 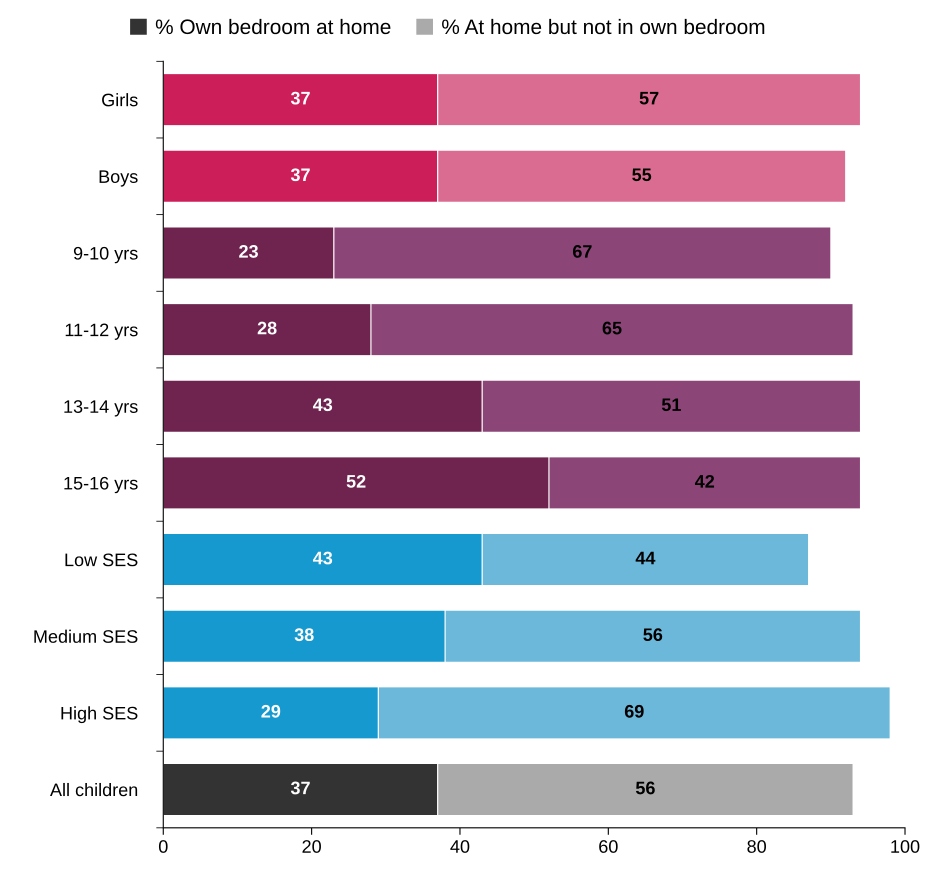 What do you see at coordinates (267, 328) in the screenshot?
I see `data-label: 28` at bounding box center [267, 328].